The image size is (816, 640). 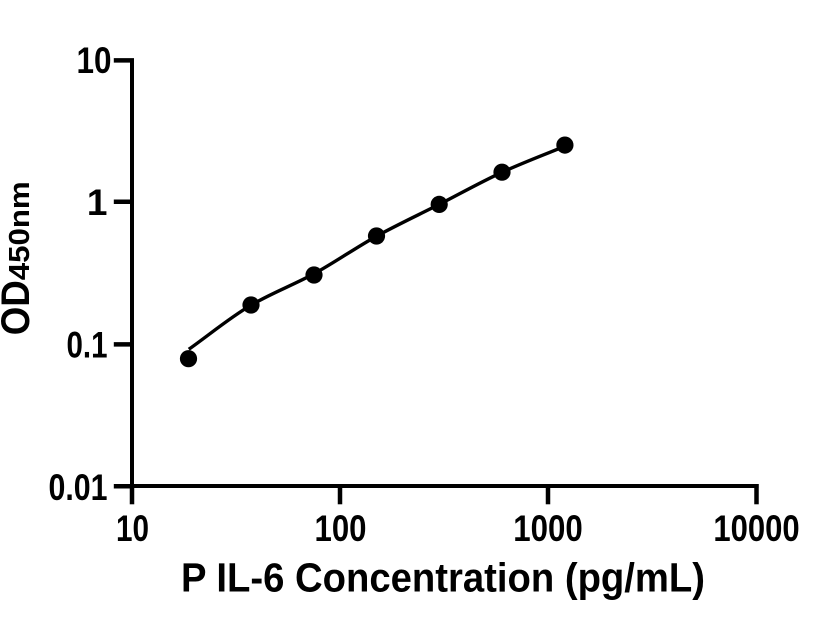 I want to click on svg-text: OD, so click(x=19, y=307).